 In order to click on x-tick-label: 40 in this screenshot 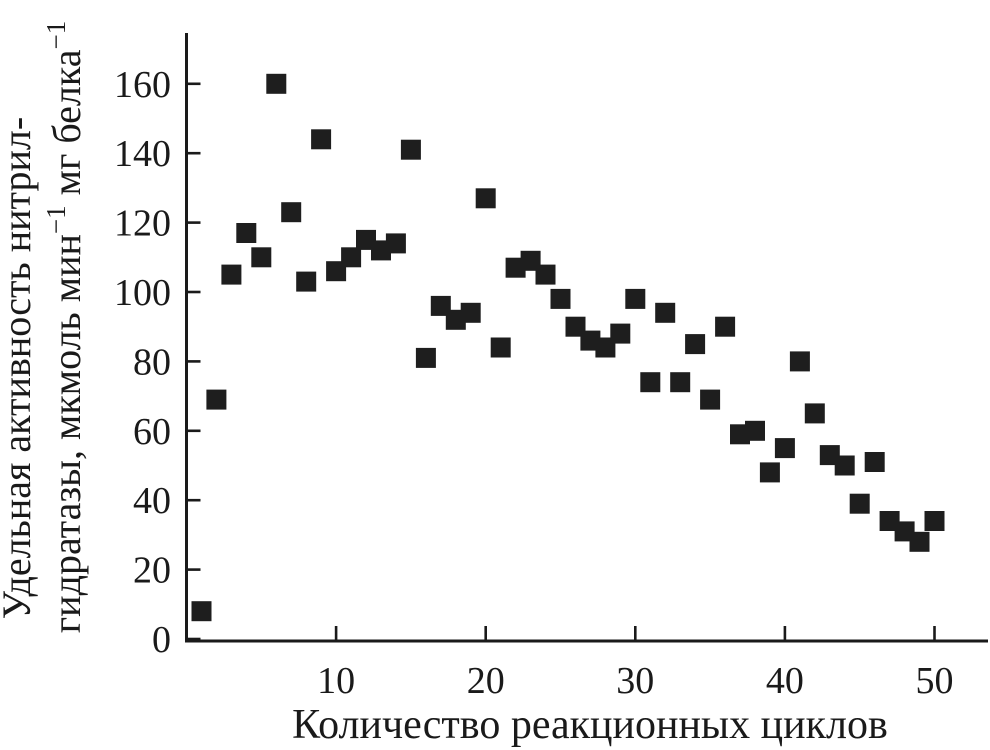, I will do `click(785, 681)`.